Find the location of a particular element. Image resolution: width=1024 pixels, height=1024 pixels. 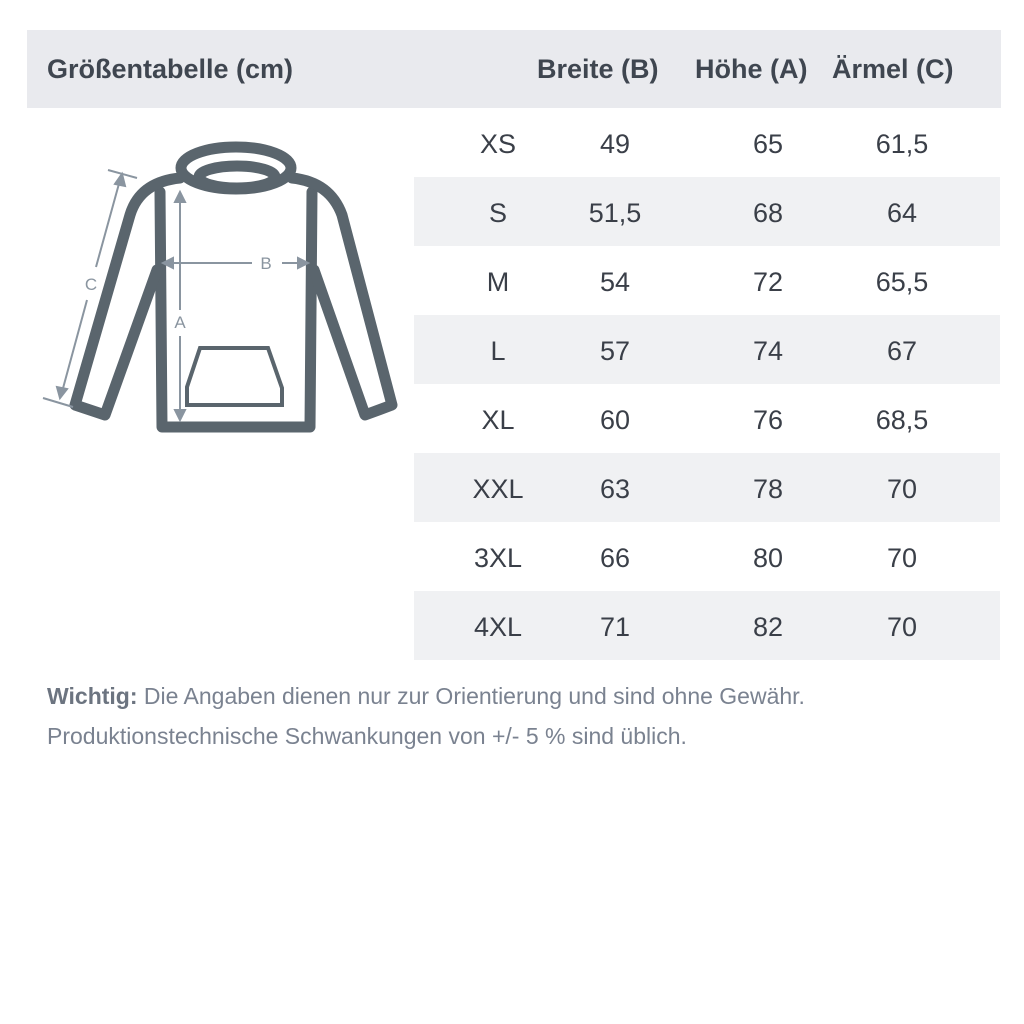

cell-aermel: 65,5 is located at coordinates (902, 282).